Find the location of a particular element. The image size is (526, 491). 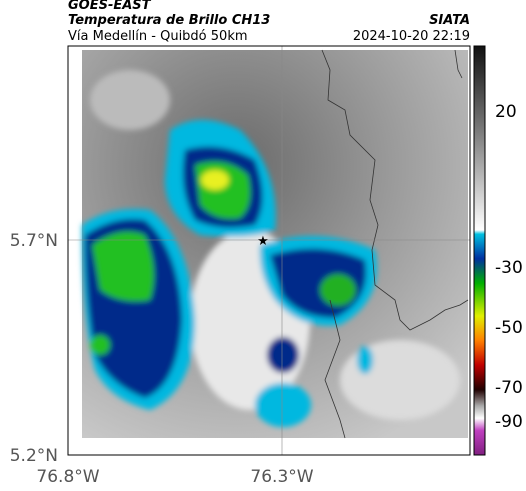

lon-label: 76.8°W is located at coordinates (67, 477).